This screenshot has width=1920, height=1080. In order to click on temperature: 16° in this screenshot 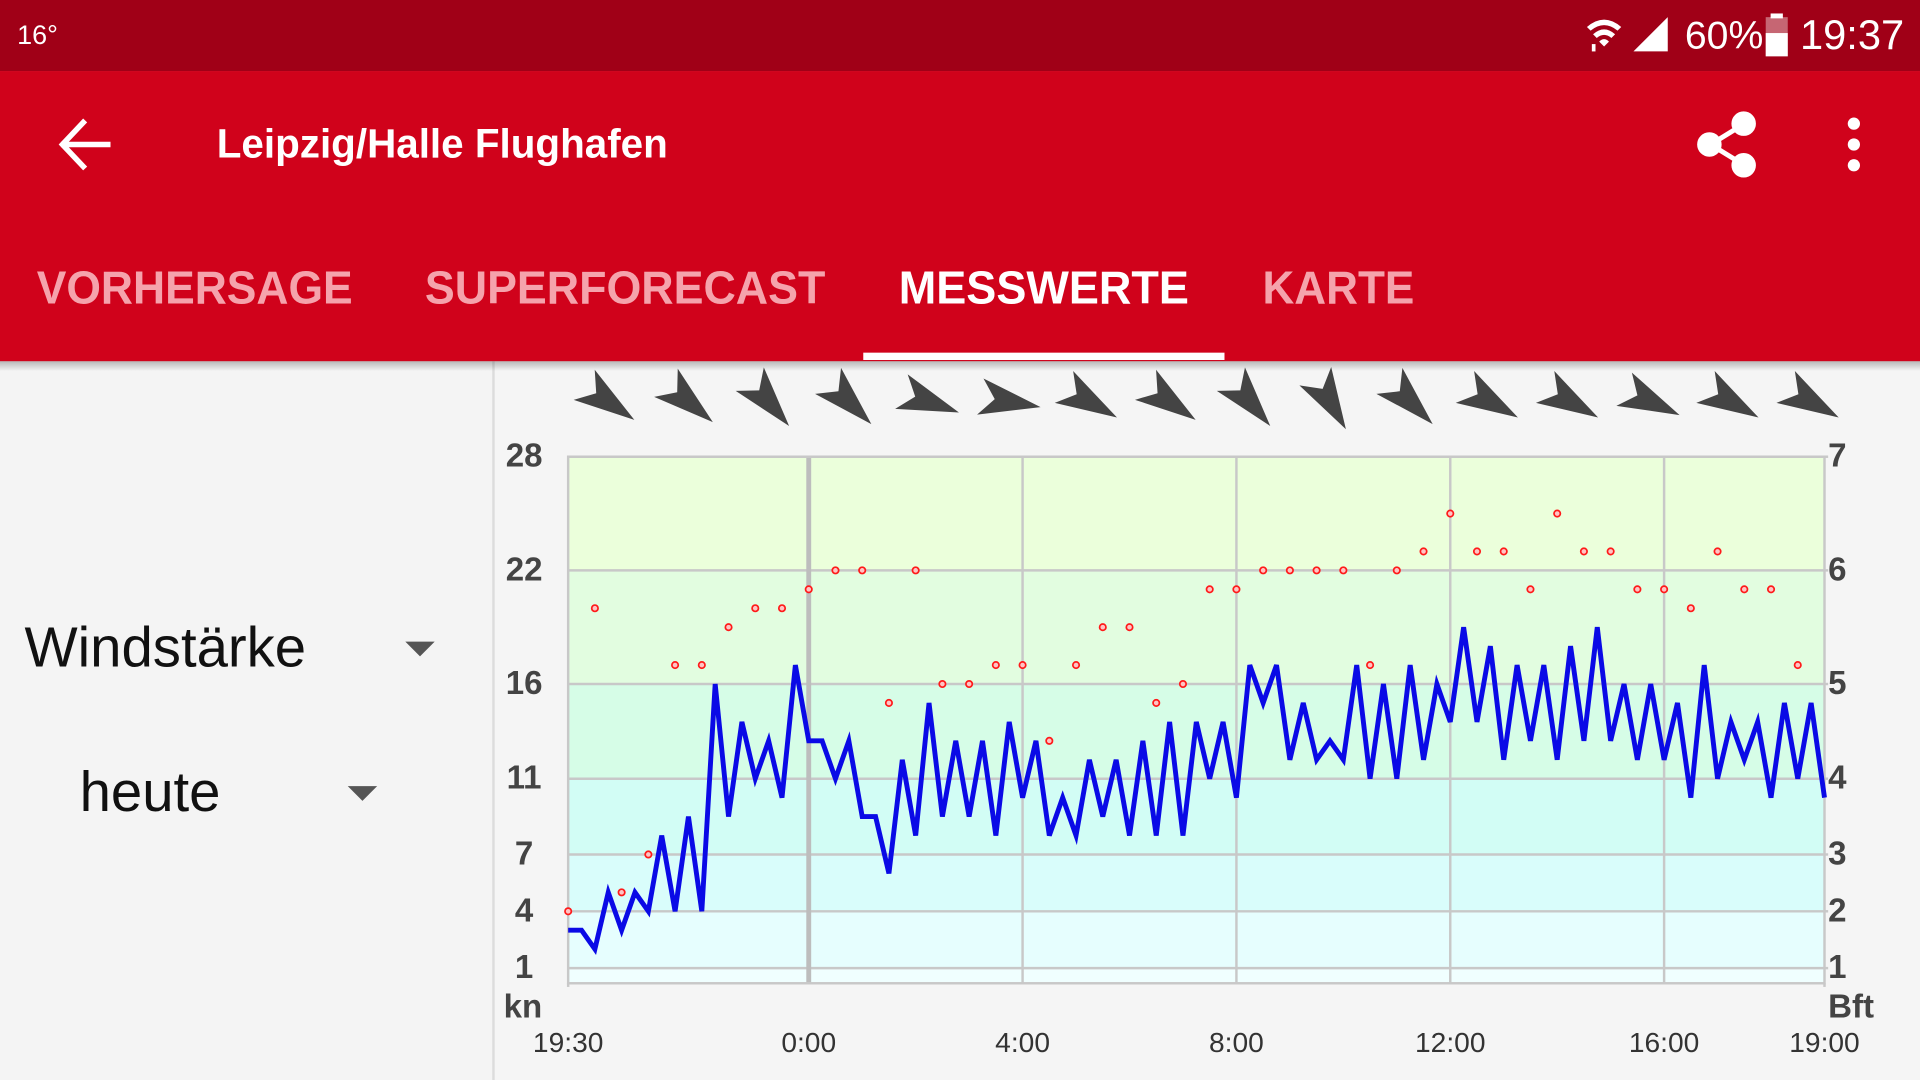, I will do `click(37, 35)`.